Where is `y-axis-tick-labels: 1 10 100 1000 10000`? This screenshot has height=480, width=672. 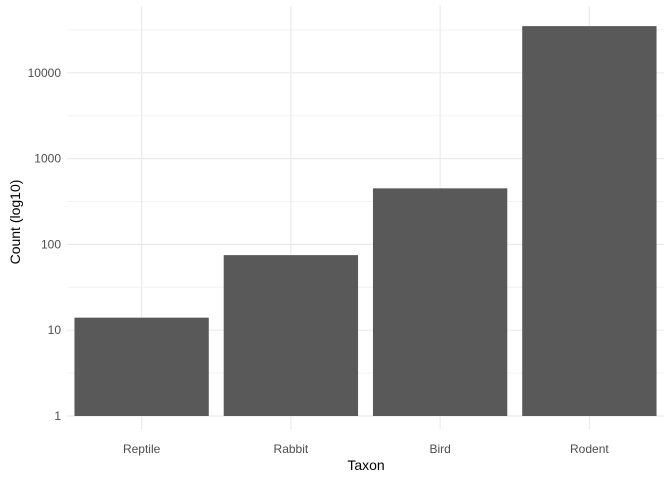
y-axis-tick-labels: 1 10 100 1000 10000 is located at coordinates (45, 244).